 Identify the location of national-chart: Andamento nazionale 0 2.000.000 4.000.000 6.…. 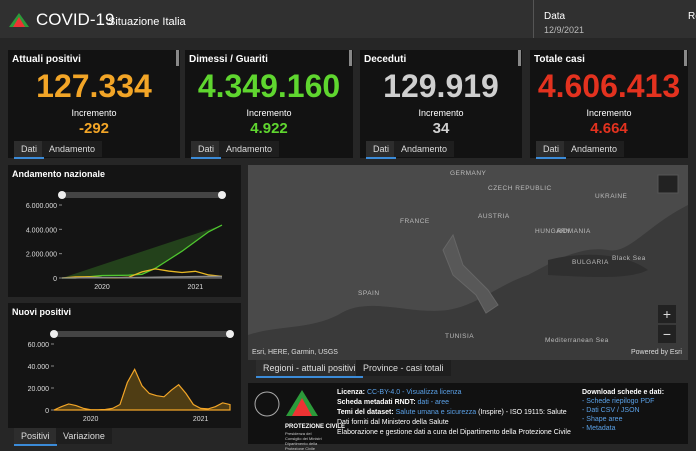
(119, 230).